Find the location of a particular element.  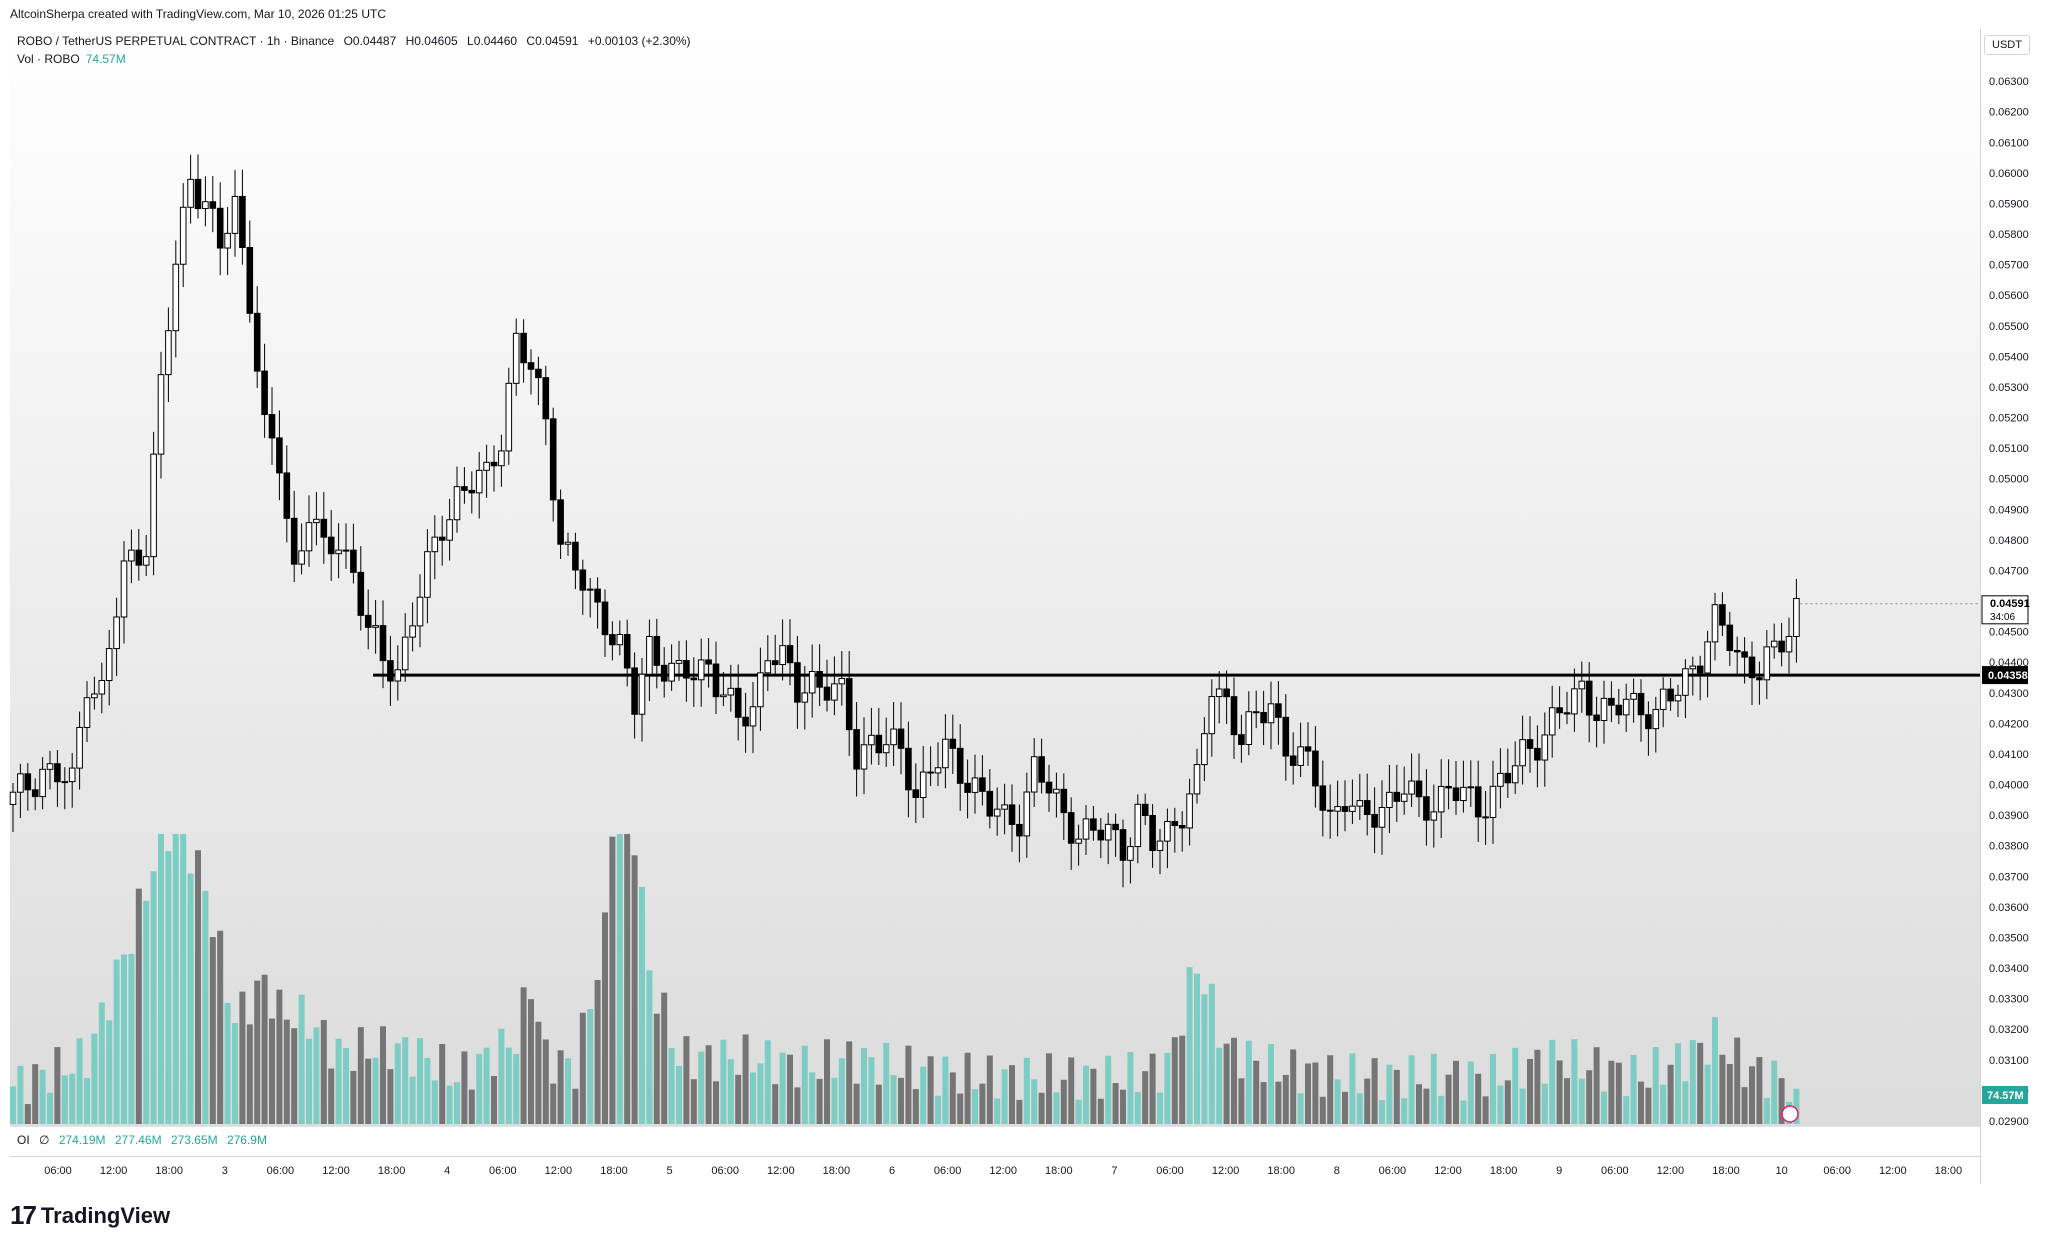

y-tick-label: 0.05700 is located at coordinates (2009, 266).